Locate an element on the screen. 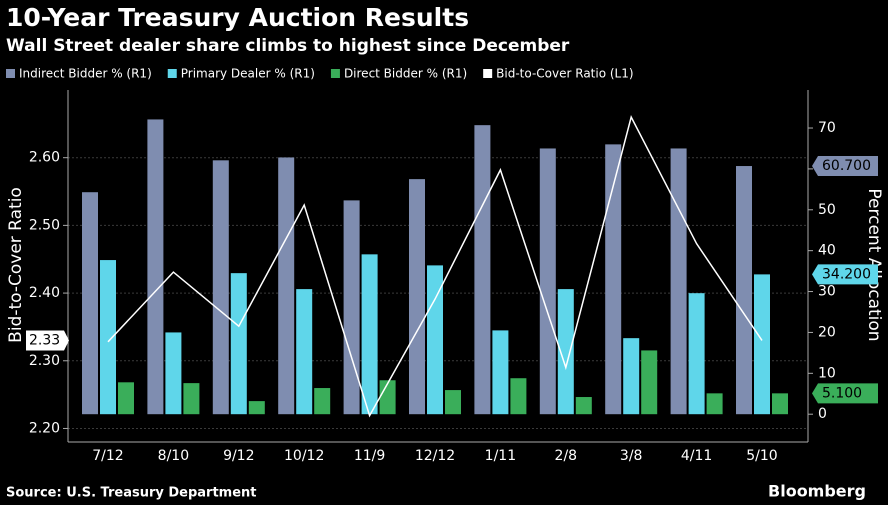  legend-label: Bid-to-Cover Ratio (L1) is located at coordinates (564, 74).